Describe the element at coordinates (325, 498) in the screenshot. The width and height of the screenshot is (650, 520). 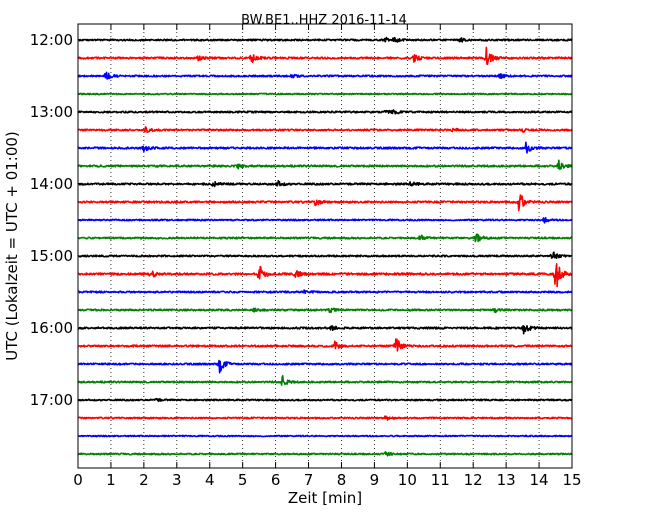
I see `x-axis-label: Zeit [min]` at that location.